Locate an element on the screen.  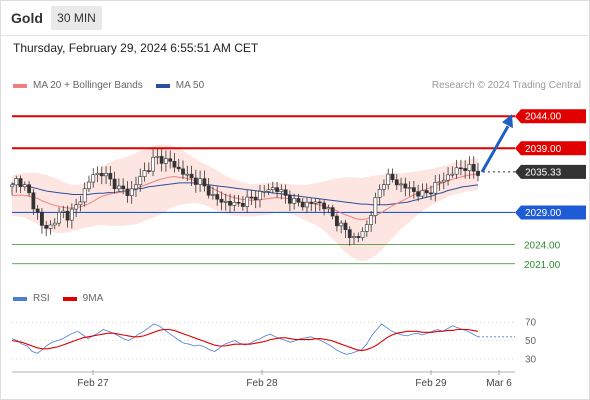
level-label-2021-00: 2021.00 is located at coordinates (542, 265).